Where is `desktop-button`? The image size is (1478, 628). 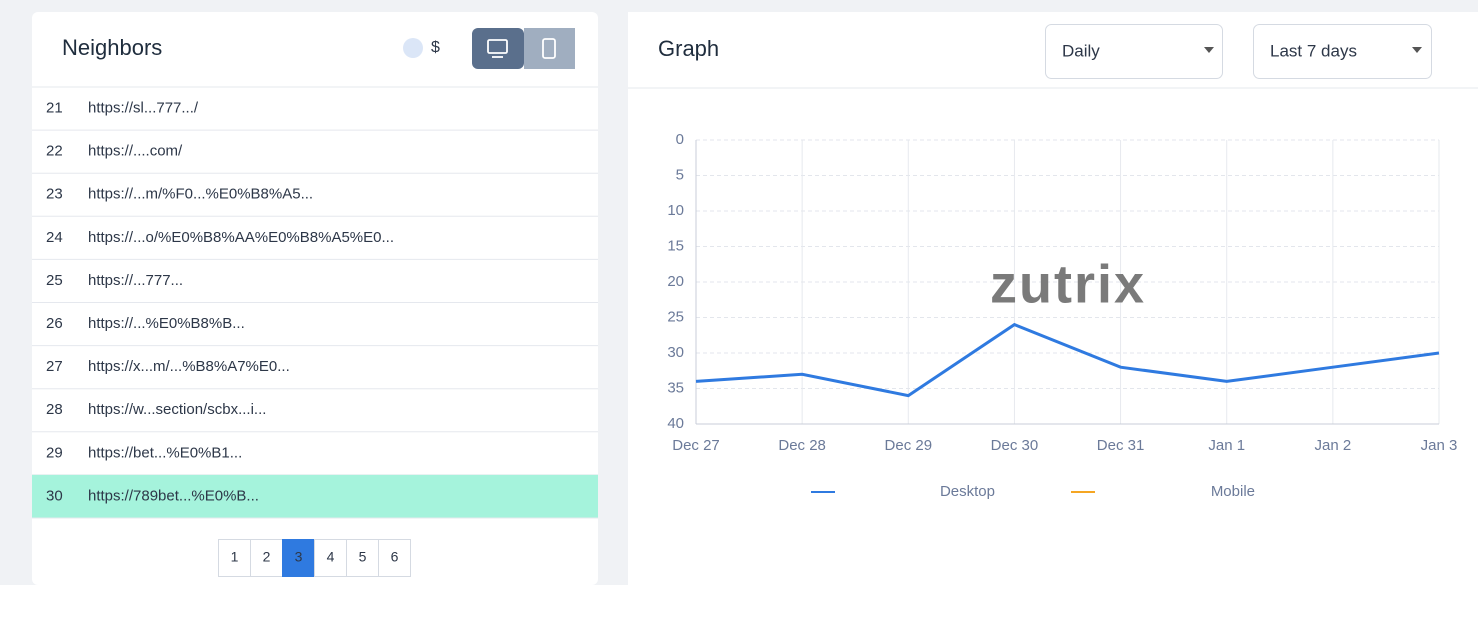
desktop-button is located at coordinates (498, 48).